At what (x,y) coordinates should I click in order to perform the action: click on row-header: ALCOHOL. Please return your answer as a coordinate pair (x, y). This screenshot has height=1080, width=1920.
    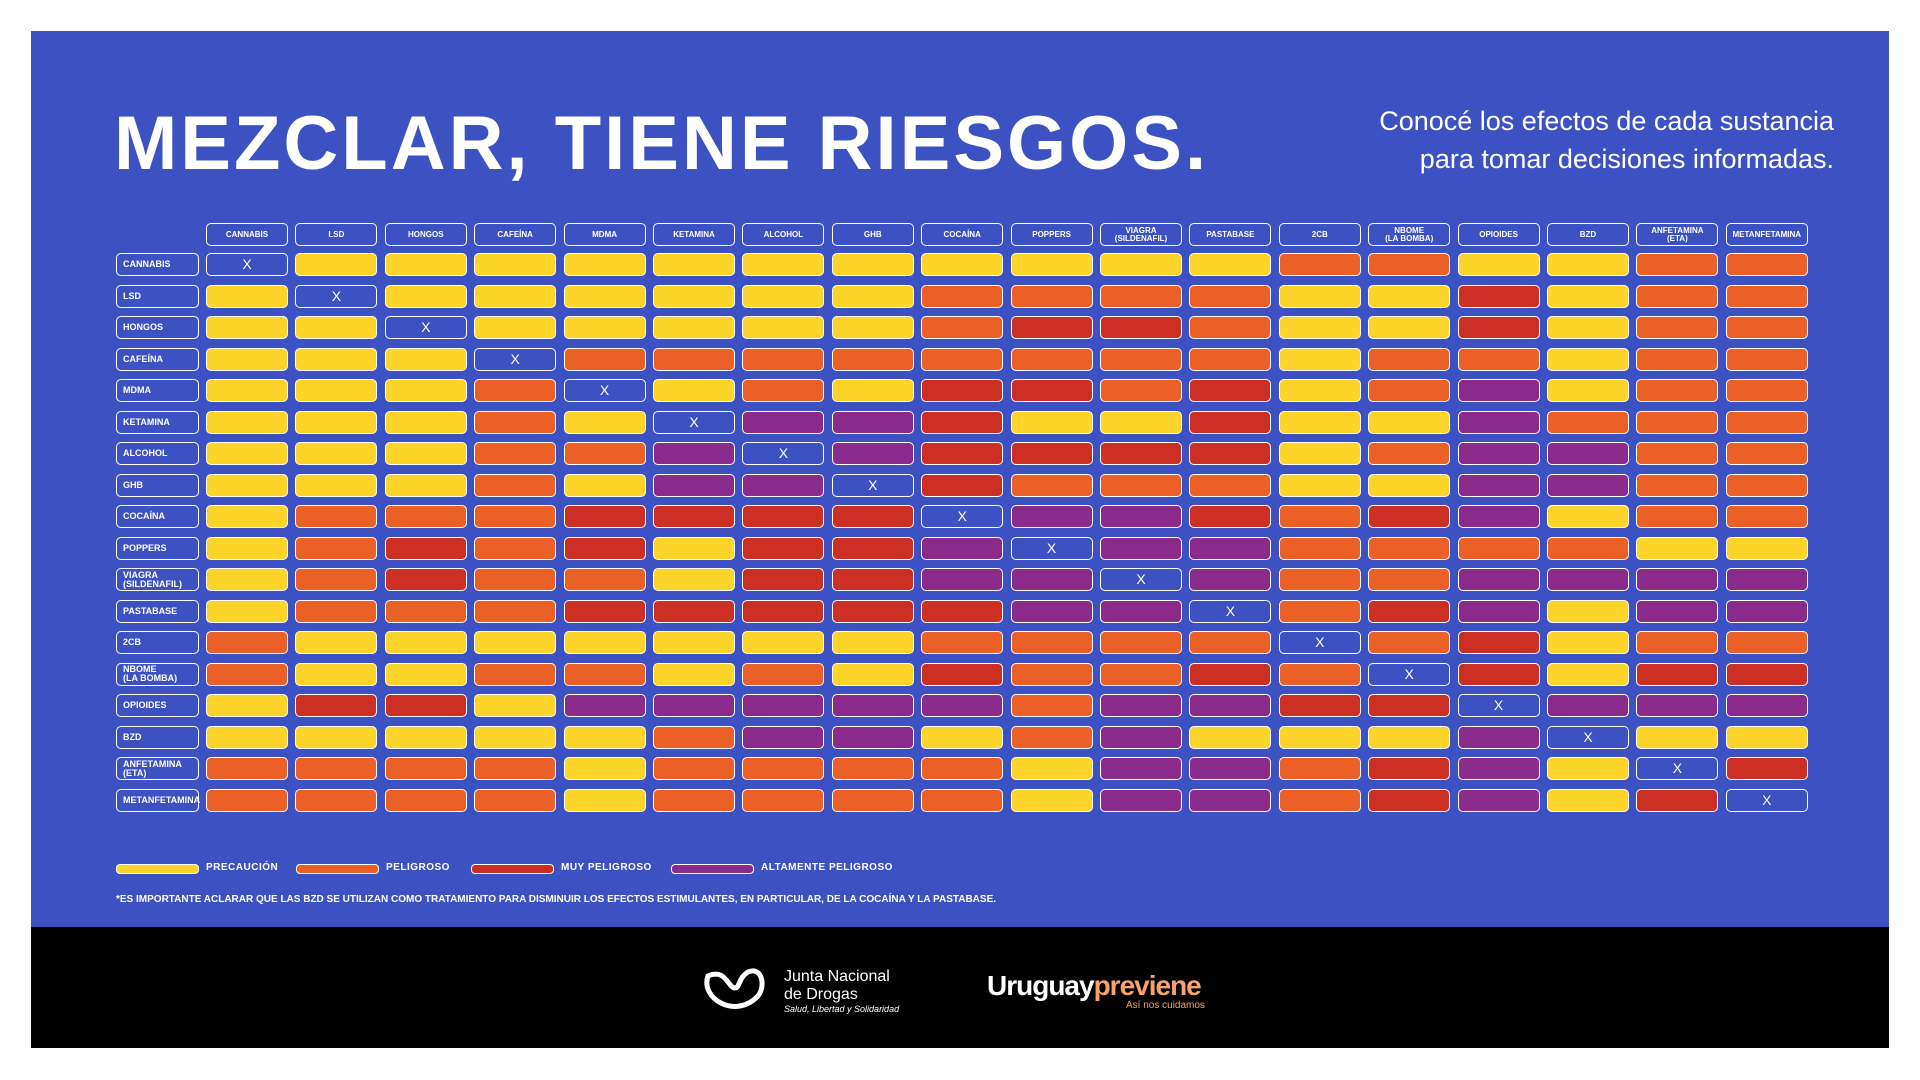
    Looking at the image, I should click on (157, 453).